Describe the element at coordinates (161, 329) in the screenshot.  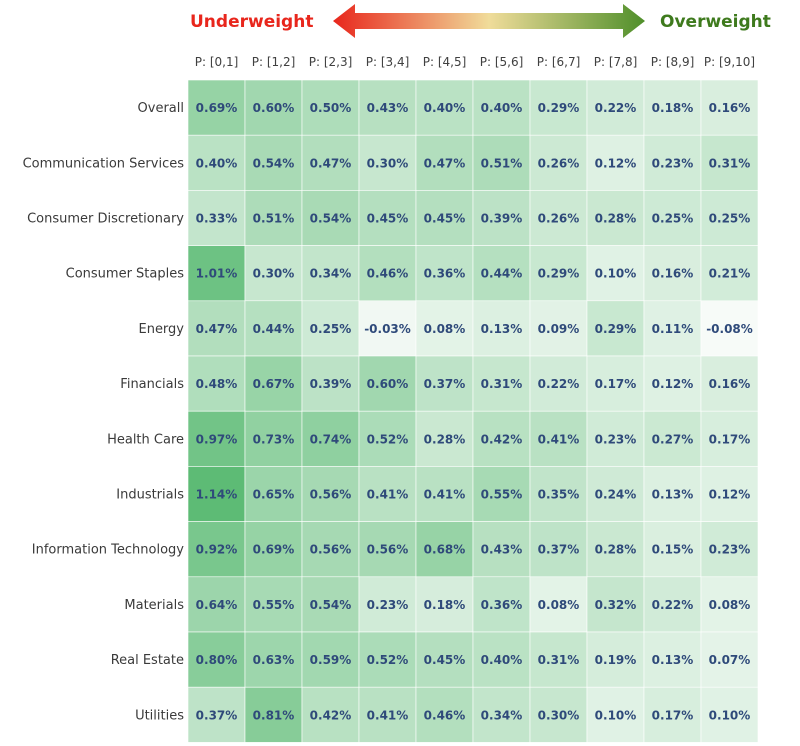
I see `row-header: Energy` at that location.